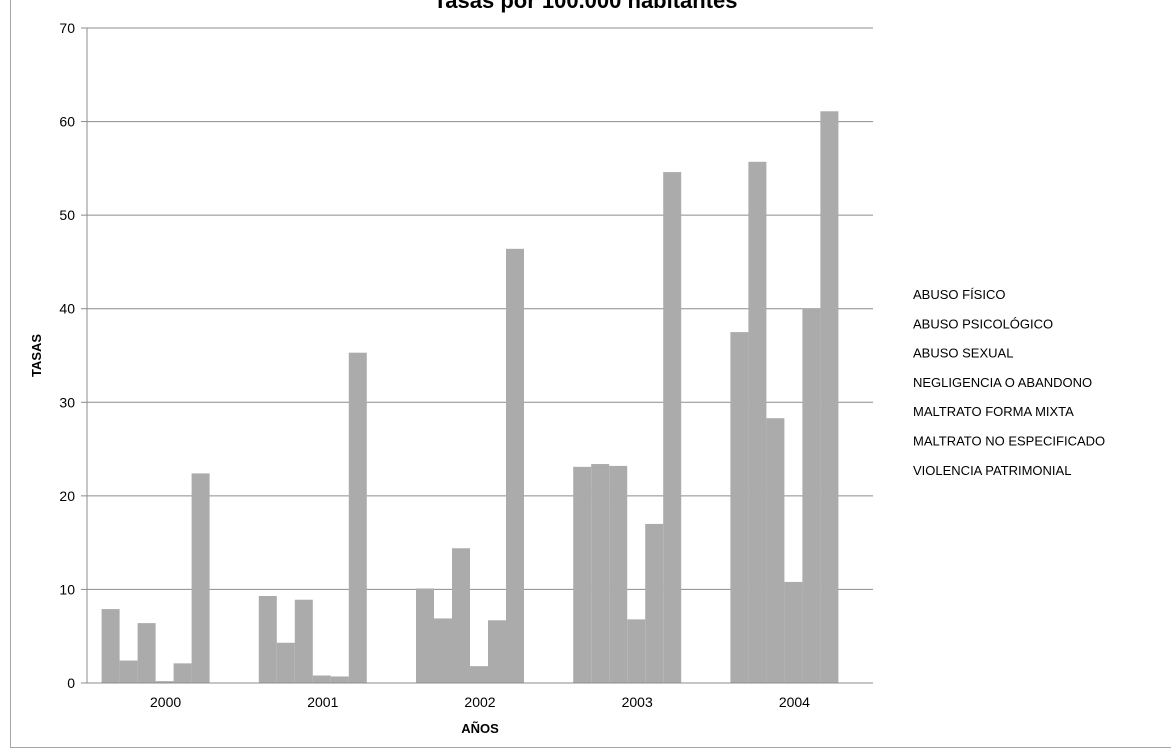 The width and height of the screenshot is (1171, 748). Describe the element at coordinates (959, 294) in the screenshot. I see `legend-item: ABUSO FÍSICO` at that location.